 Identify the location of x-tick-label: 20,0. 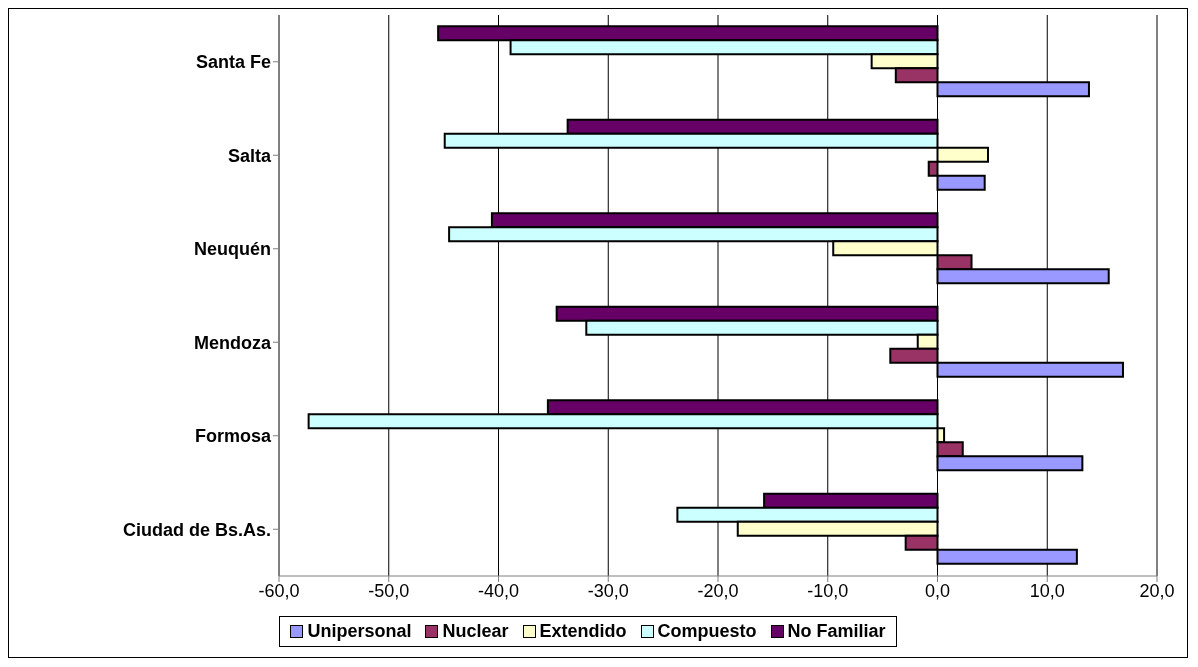
(1157, 590).